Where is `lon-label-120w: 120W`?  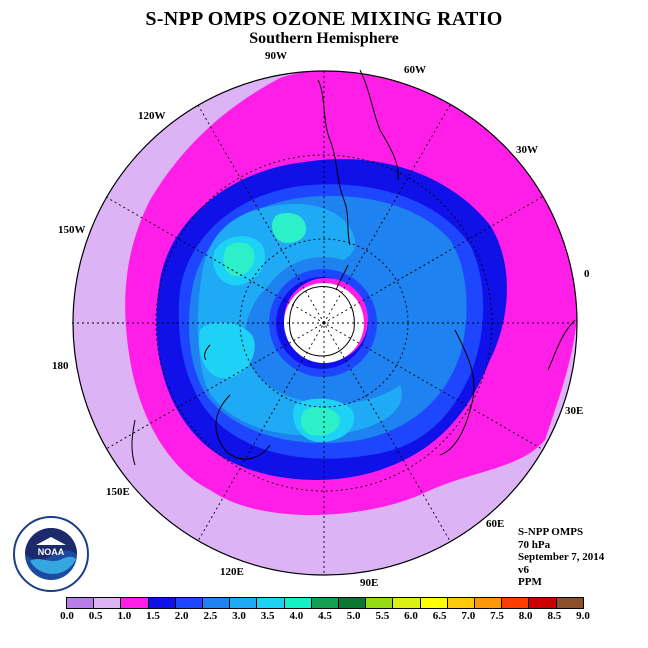 lon-label-120w: 120W is located at coordinates (152, 116).